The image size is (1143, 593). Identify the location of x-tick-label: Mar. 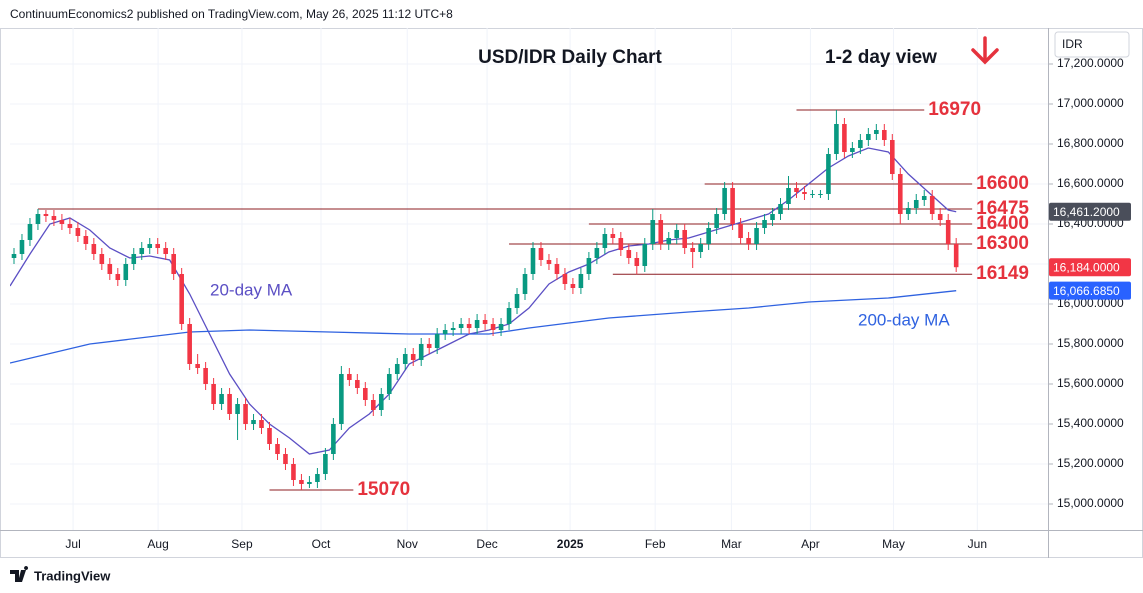
(731, 544).